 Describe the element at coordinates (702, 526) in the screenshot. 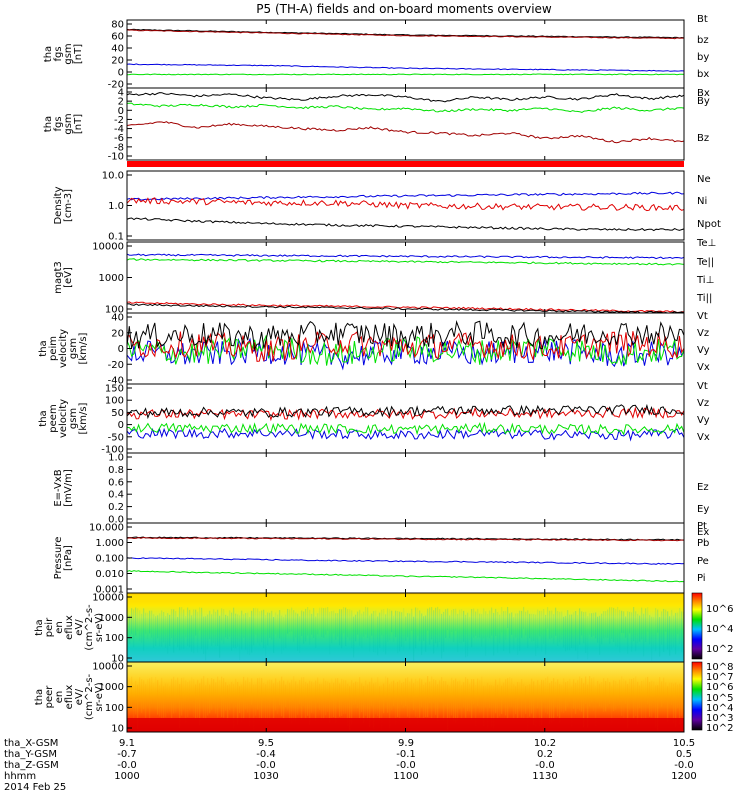

I see `legend-entry: Pt` at that location.